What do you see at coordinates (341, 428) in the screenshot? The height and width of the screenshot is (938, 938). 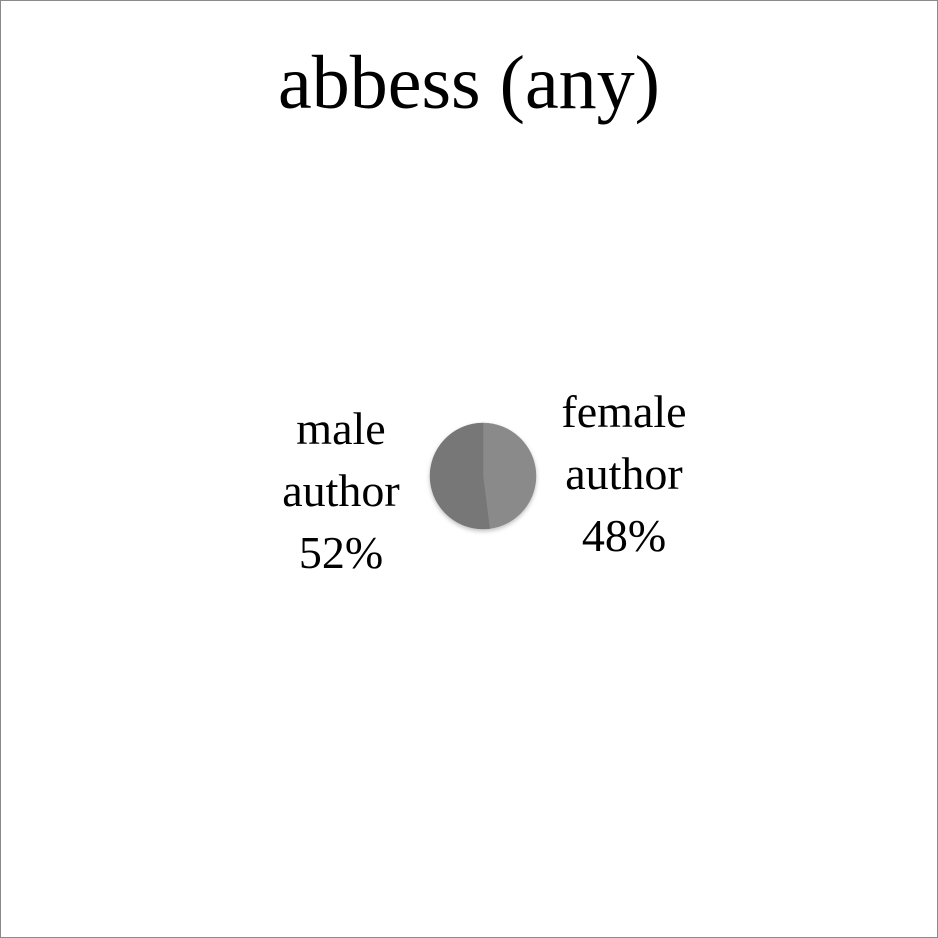 I see `pie-label-male-line-1: male` at bounding box center [341, 428].